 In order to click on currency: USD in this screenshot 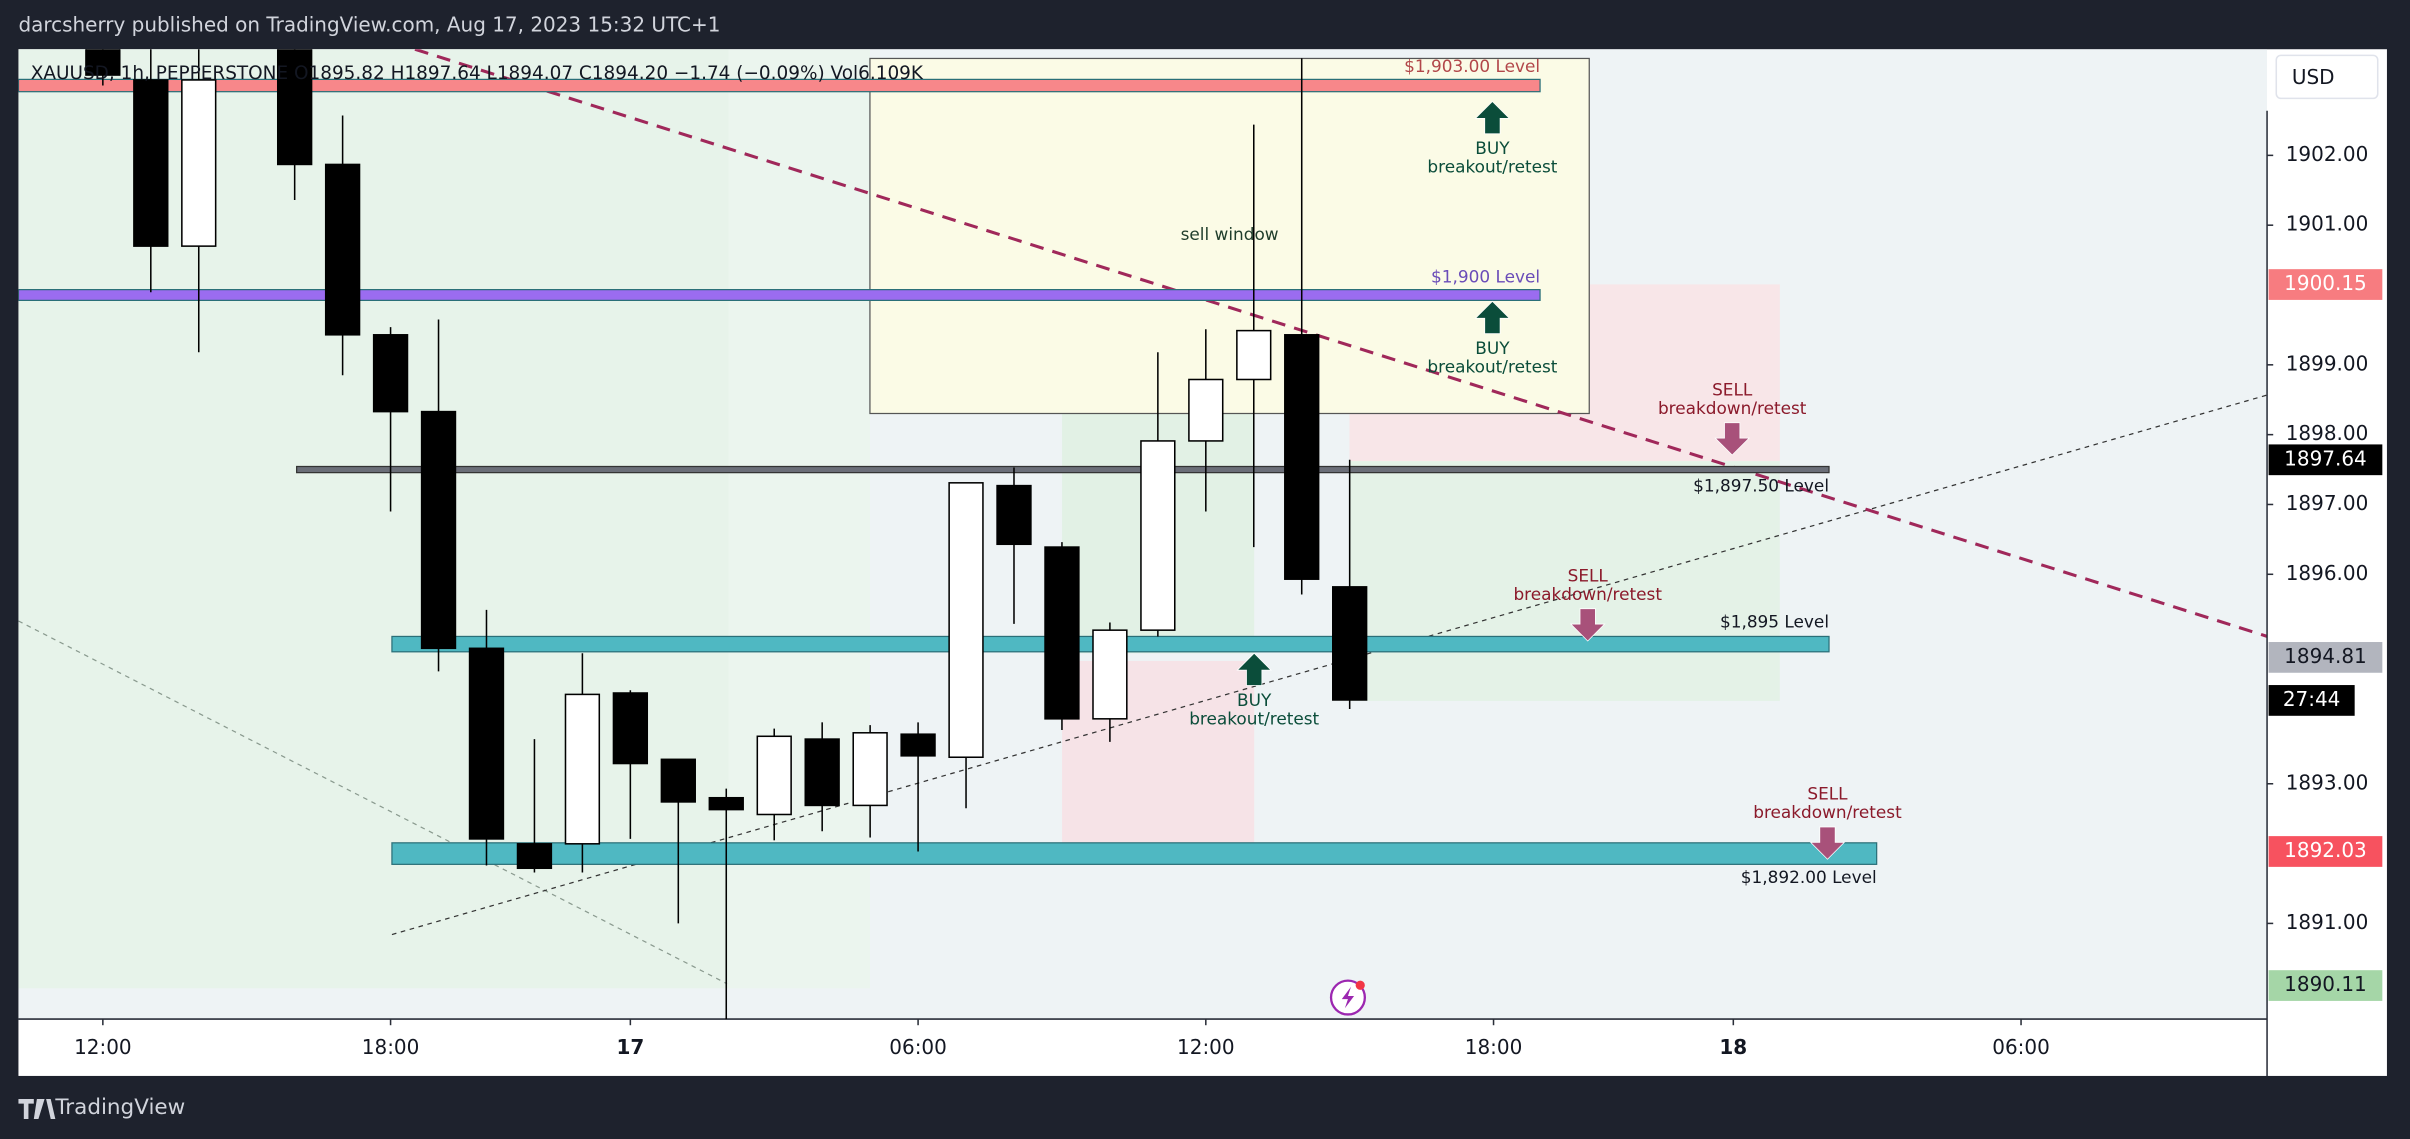, I will do `click(2313, 77)`.